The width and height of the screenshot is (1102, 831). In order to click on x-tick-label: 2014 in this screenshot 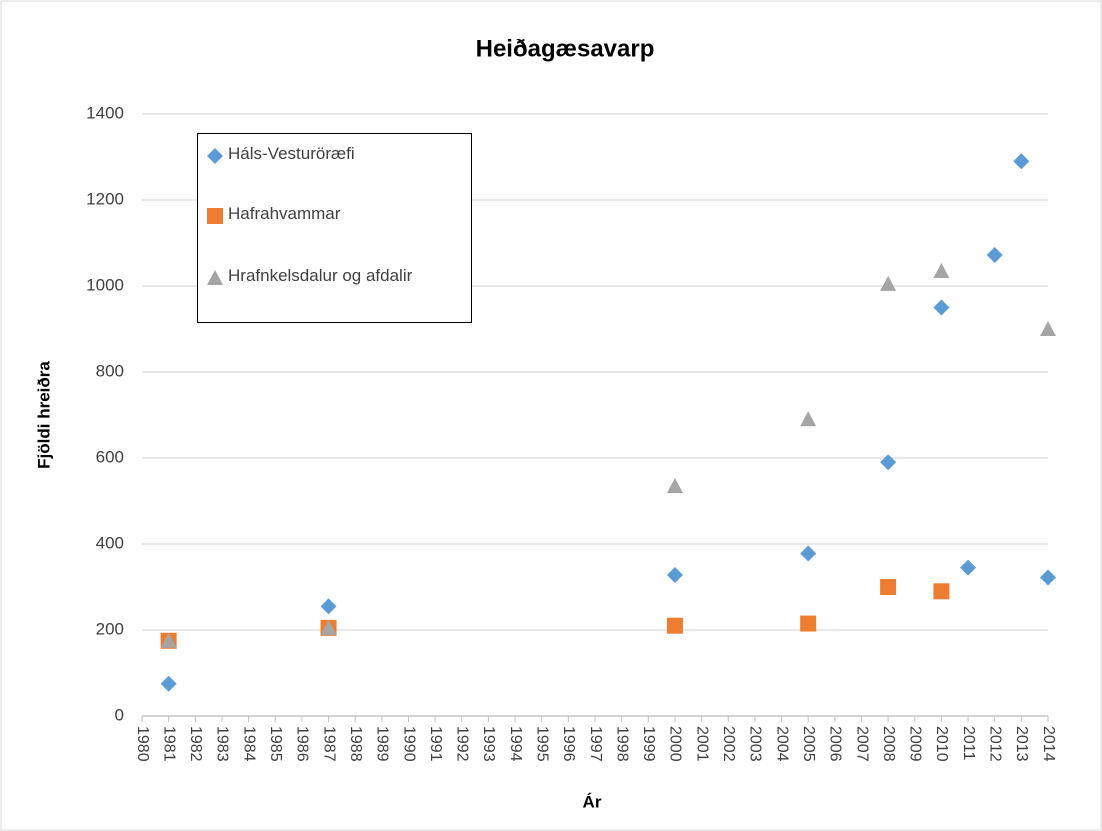, I will do `click(1048, 744)`.